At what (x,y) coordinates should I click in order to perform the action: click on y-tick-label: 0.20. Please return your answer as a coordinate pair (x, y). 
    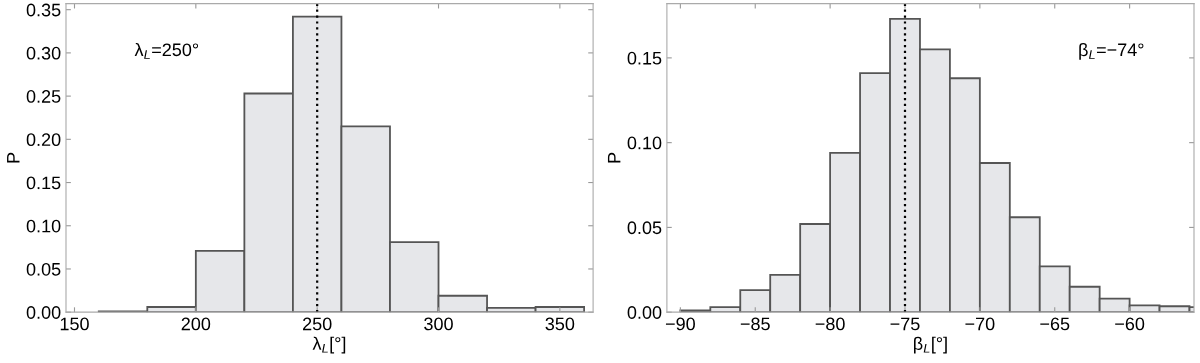
    Looking at the image, I should click on (43, 140).